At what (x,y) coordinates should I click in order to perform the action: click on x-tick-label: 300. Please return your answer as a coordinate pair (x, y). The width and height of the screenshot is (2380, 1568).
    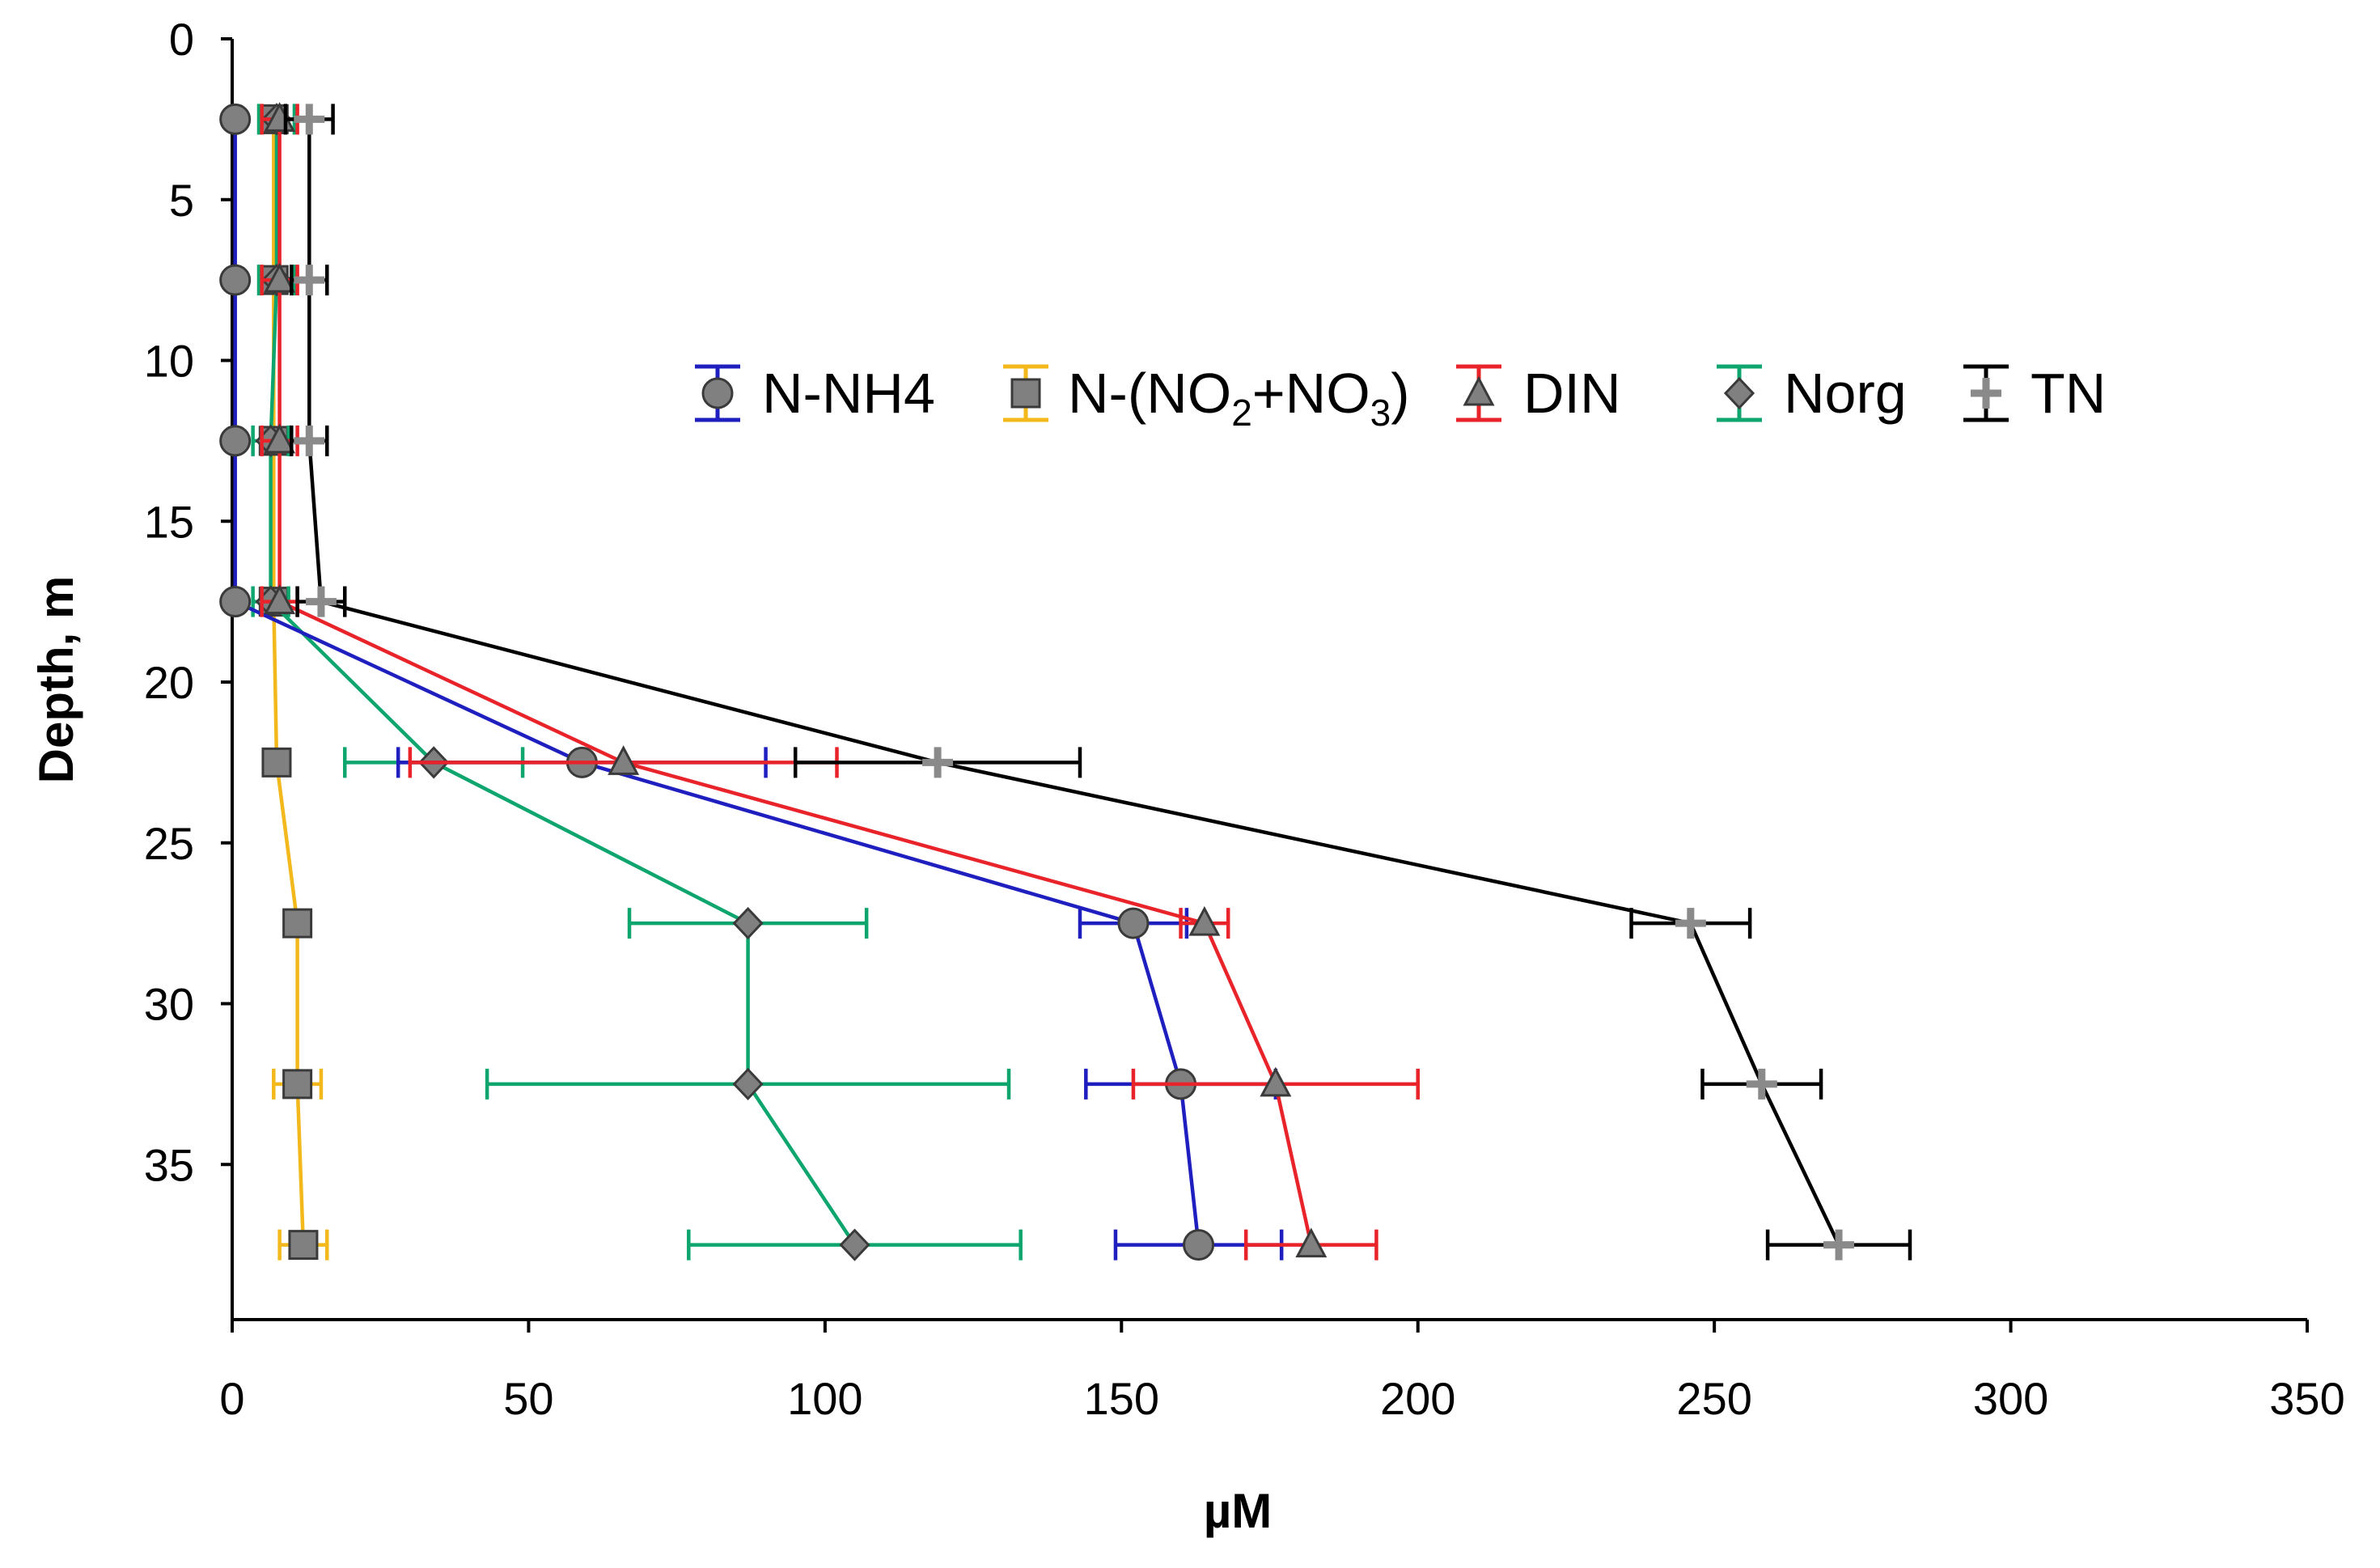
    Looking at the image, I should click on (2010, 1399).